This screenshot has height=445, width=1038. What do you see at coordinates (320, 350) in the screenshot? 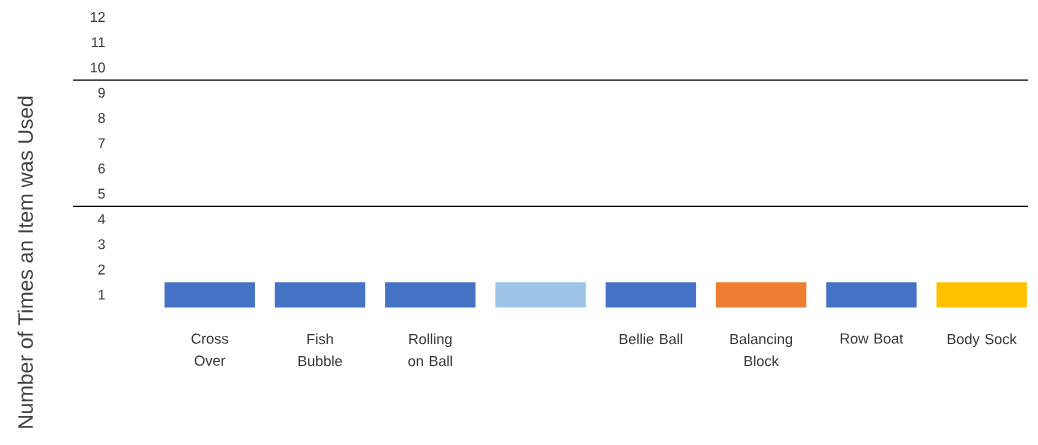
I see `x-tick-label: Fish Bubble` at bounding box center [320, 350].